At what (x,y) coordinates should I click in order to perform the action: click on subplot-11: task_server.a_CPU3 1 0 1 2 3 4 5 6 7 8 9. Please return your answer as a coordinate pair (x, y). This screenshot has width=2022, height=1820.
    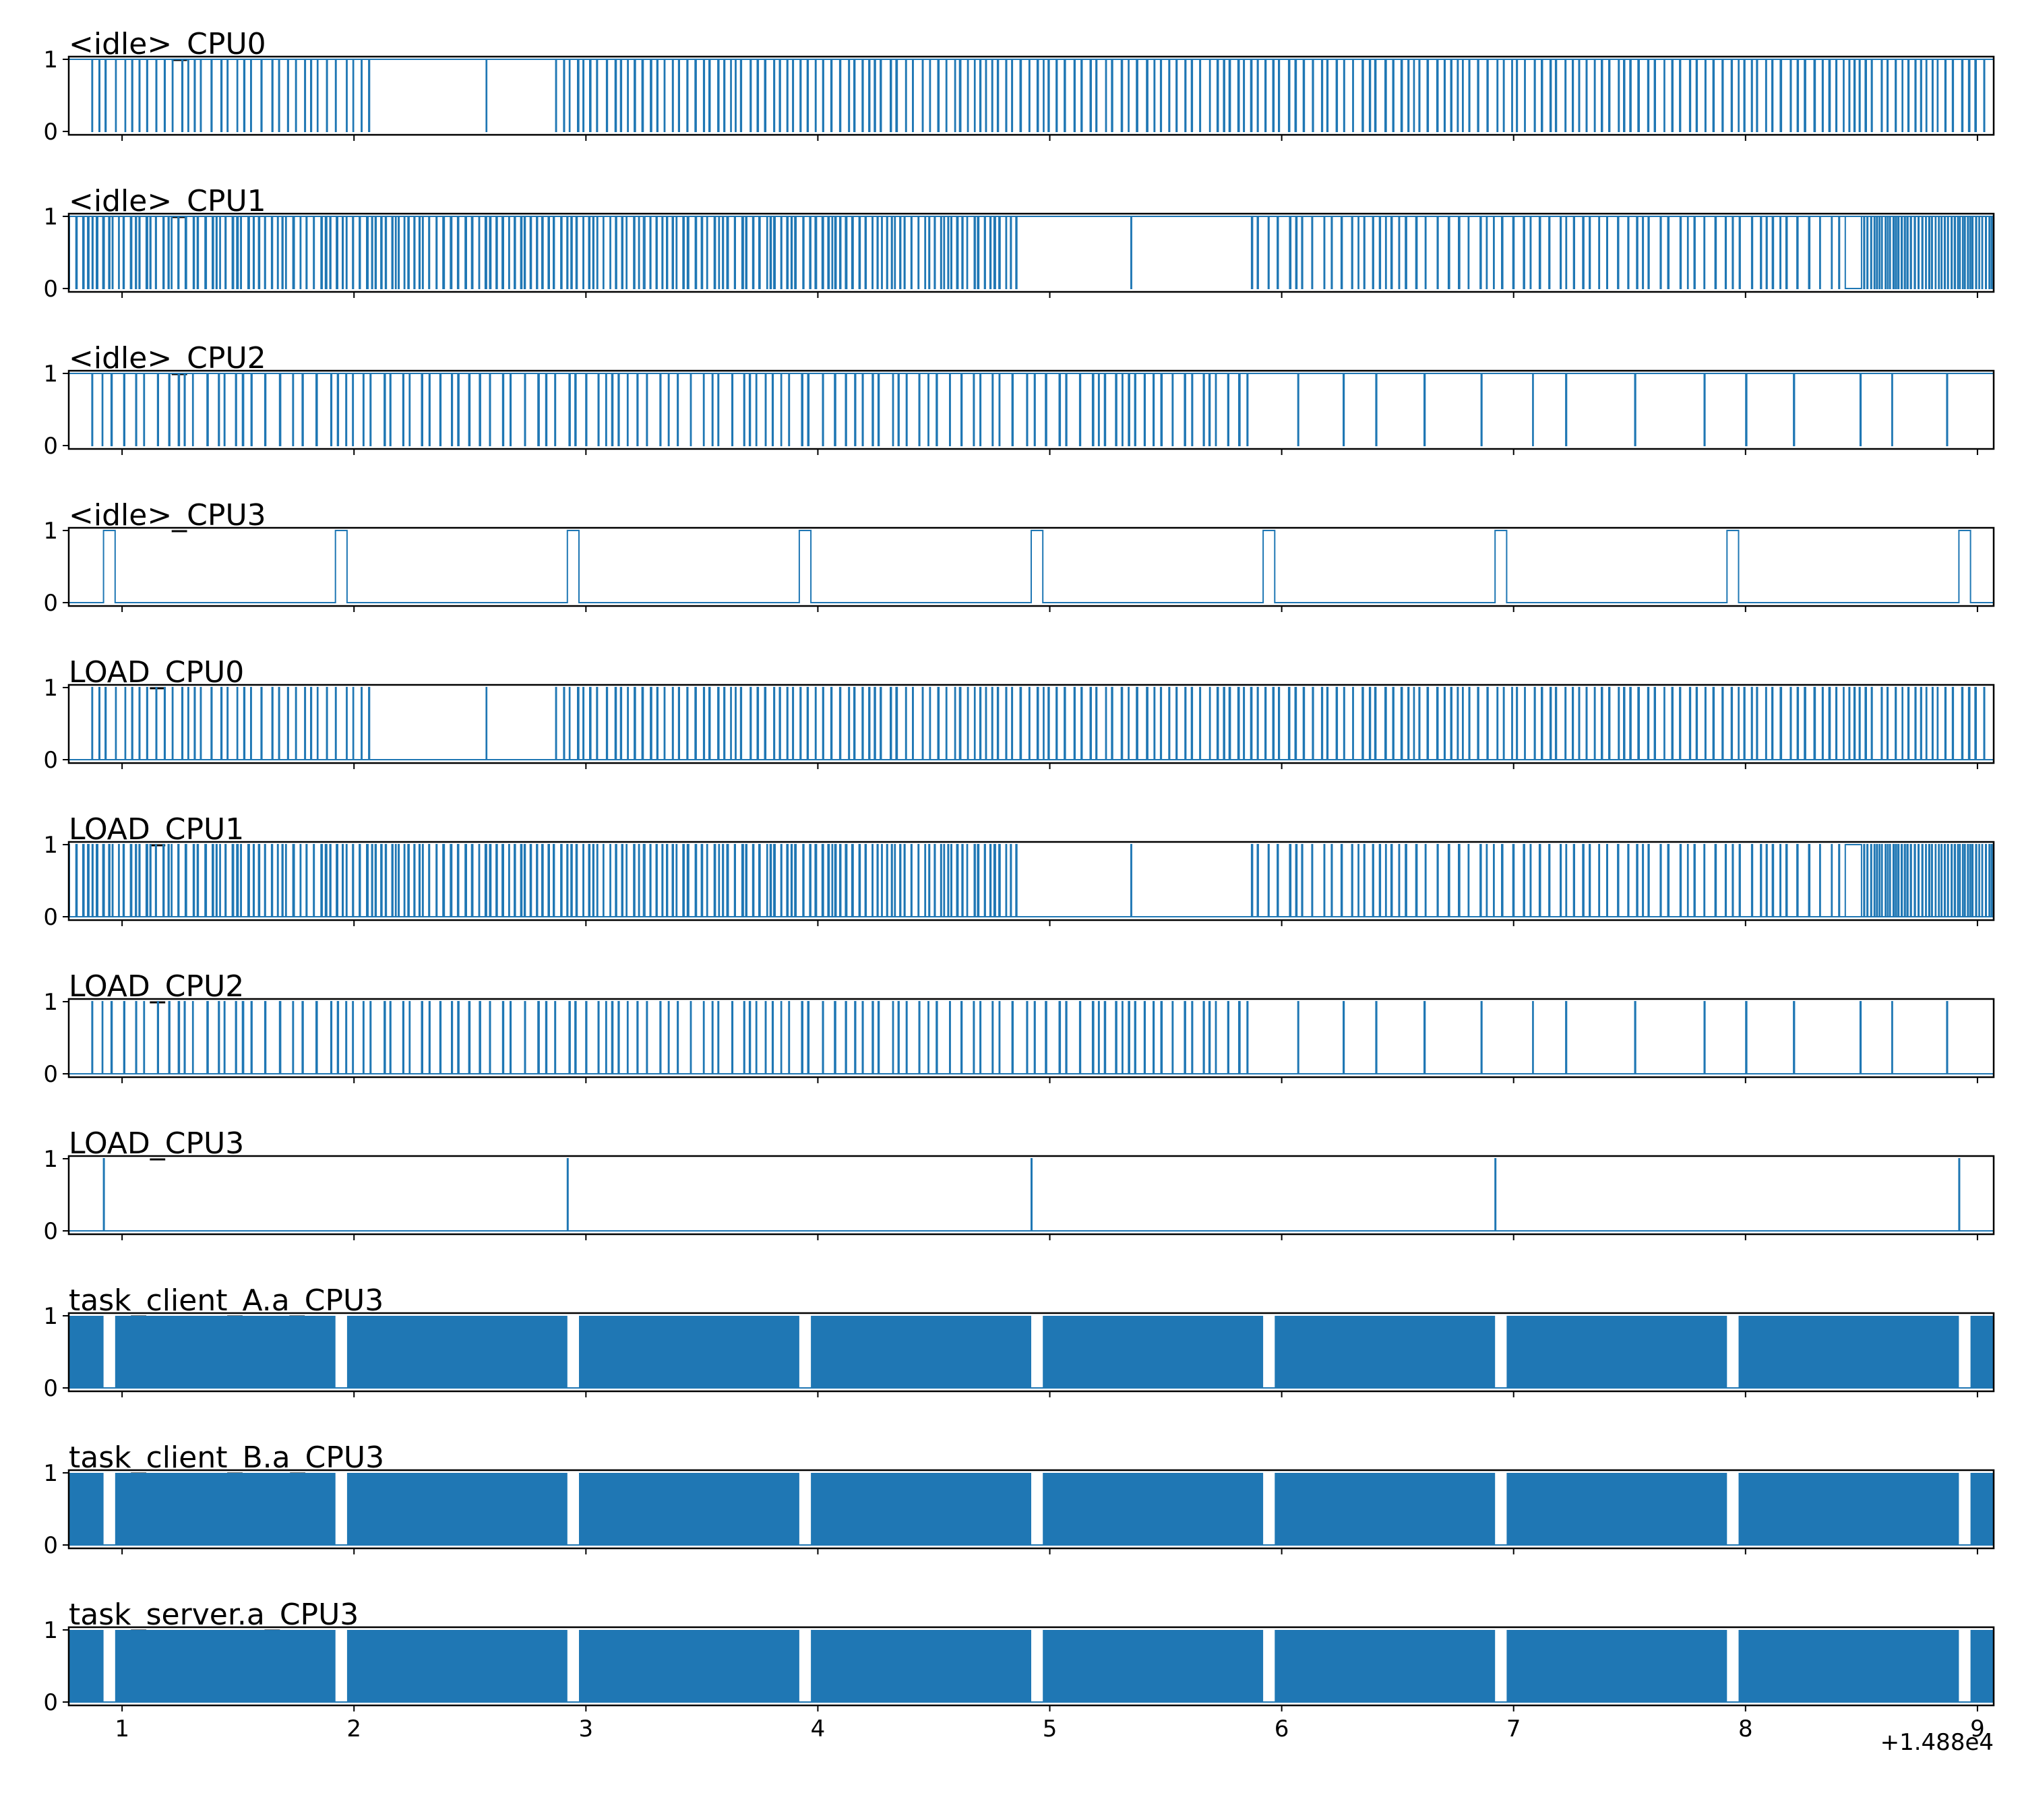
    Looking at the image, I should click on (1019, 1670).